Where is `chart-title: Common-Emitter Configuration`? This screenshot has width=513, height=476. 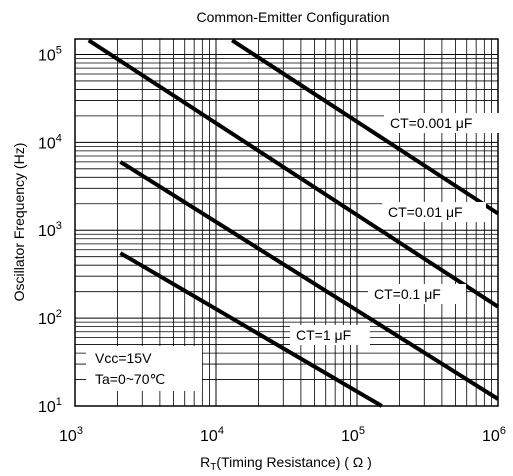
chart-title: Common-Emitter Configuration is located at coordinates (293, 17).